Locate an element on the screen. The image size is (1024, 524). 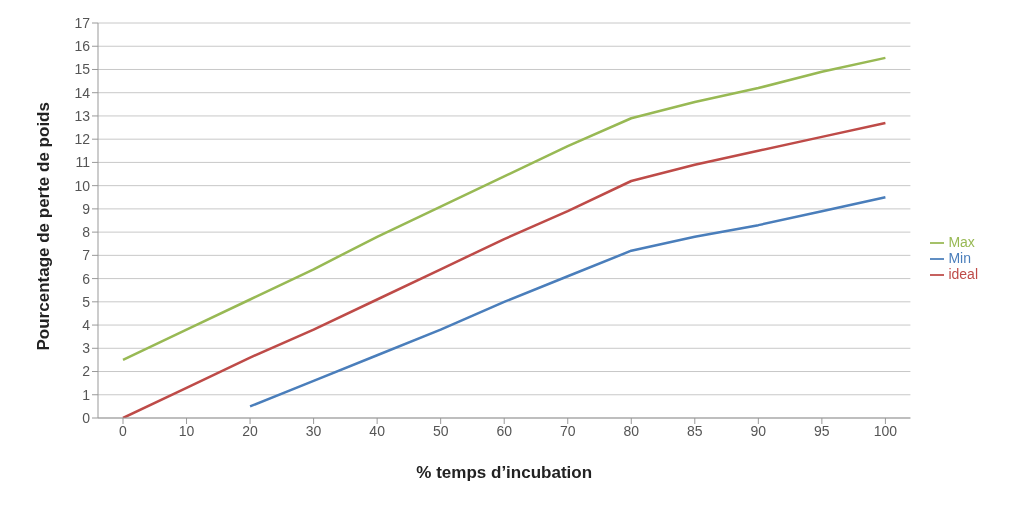
y-tick-label: 8 is located at coordinates (86, 232).